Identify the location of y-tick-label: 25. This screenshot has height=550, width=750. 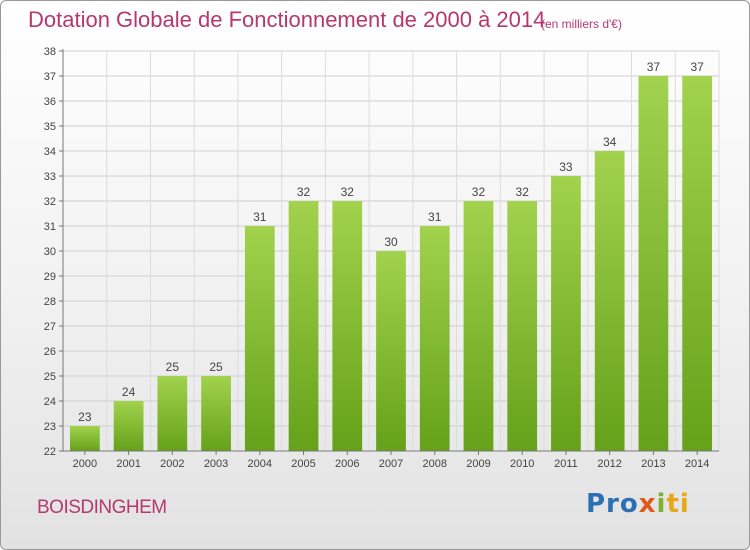
(50, 377).